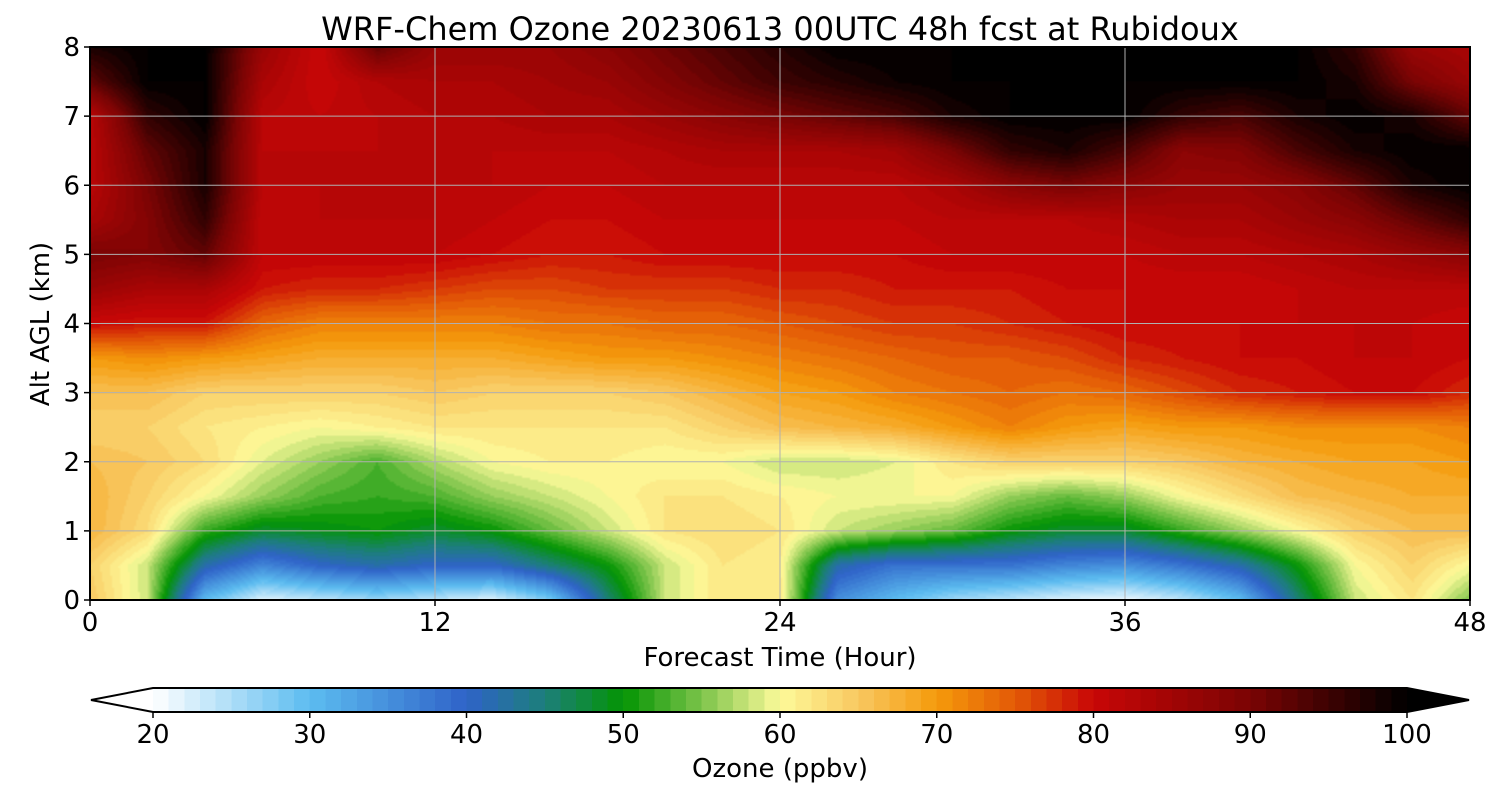  I want to click on x-tick-label: 0, so click(90, 623).